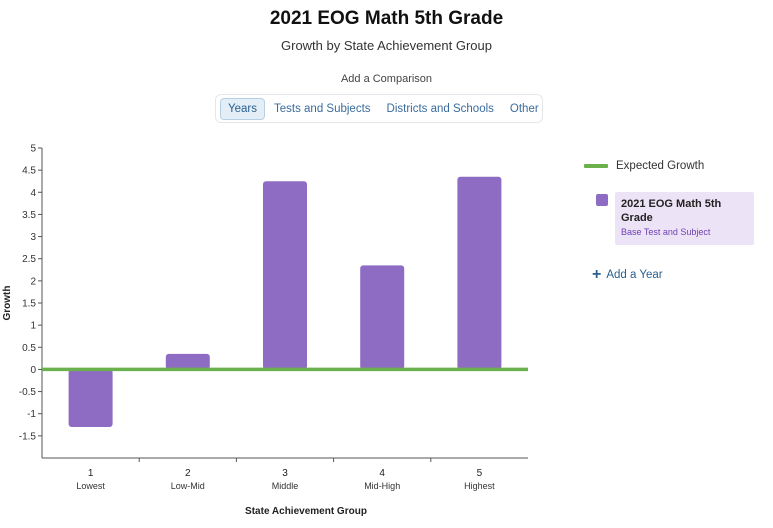  What do you see at coordinates (28, 436) in the screenshot?
I see `y-tick-label: -1.5` at bounding box center [28, 436].